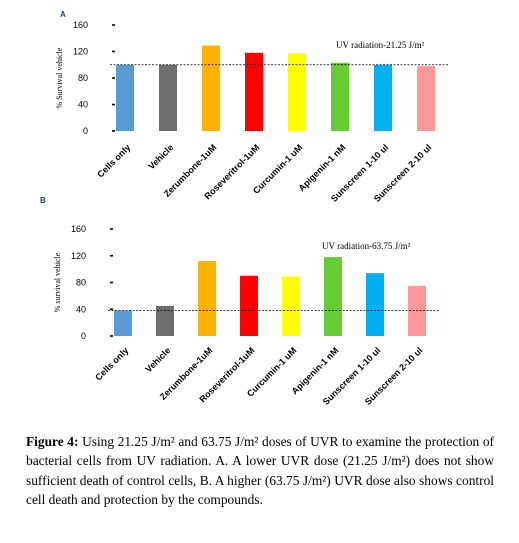 This screenshot has width=519, height=543. Describe the element at coordinates (160, 156) in the screenshot. I see `panel-a-category-label: Vehicle` at that location.